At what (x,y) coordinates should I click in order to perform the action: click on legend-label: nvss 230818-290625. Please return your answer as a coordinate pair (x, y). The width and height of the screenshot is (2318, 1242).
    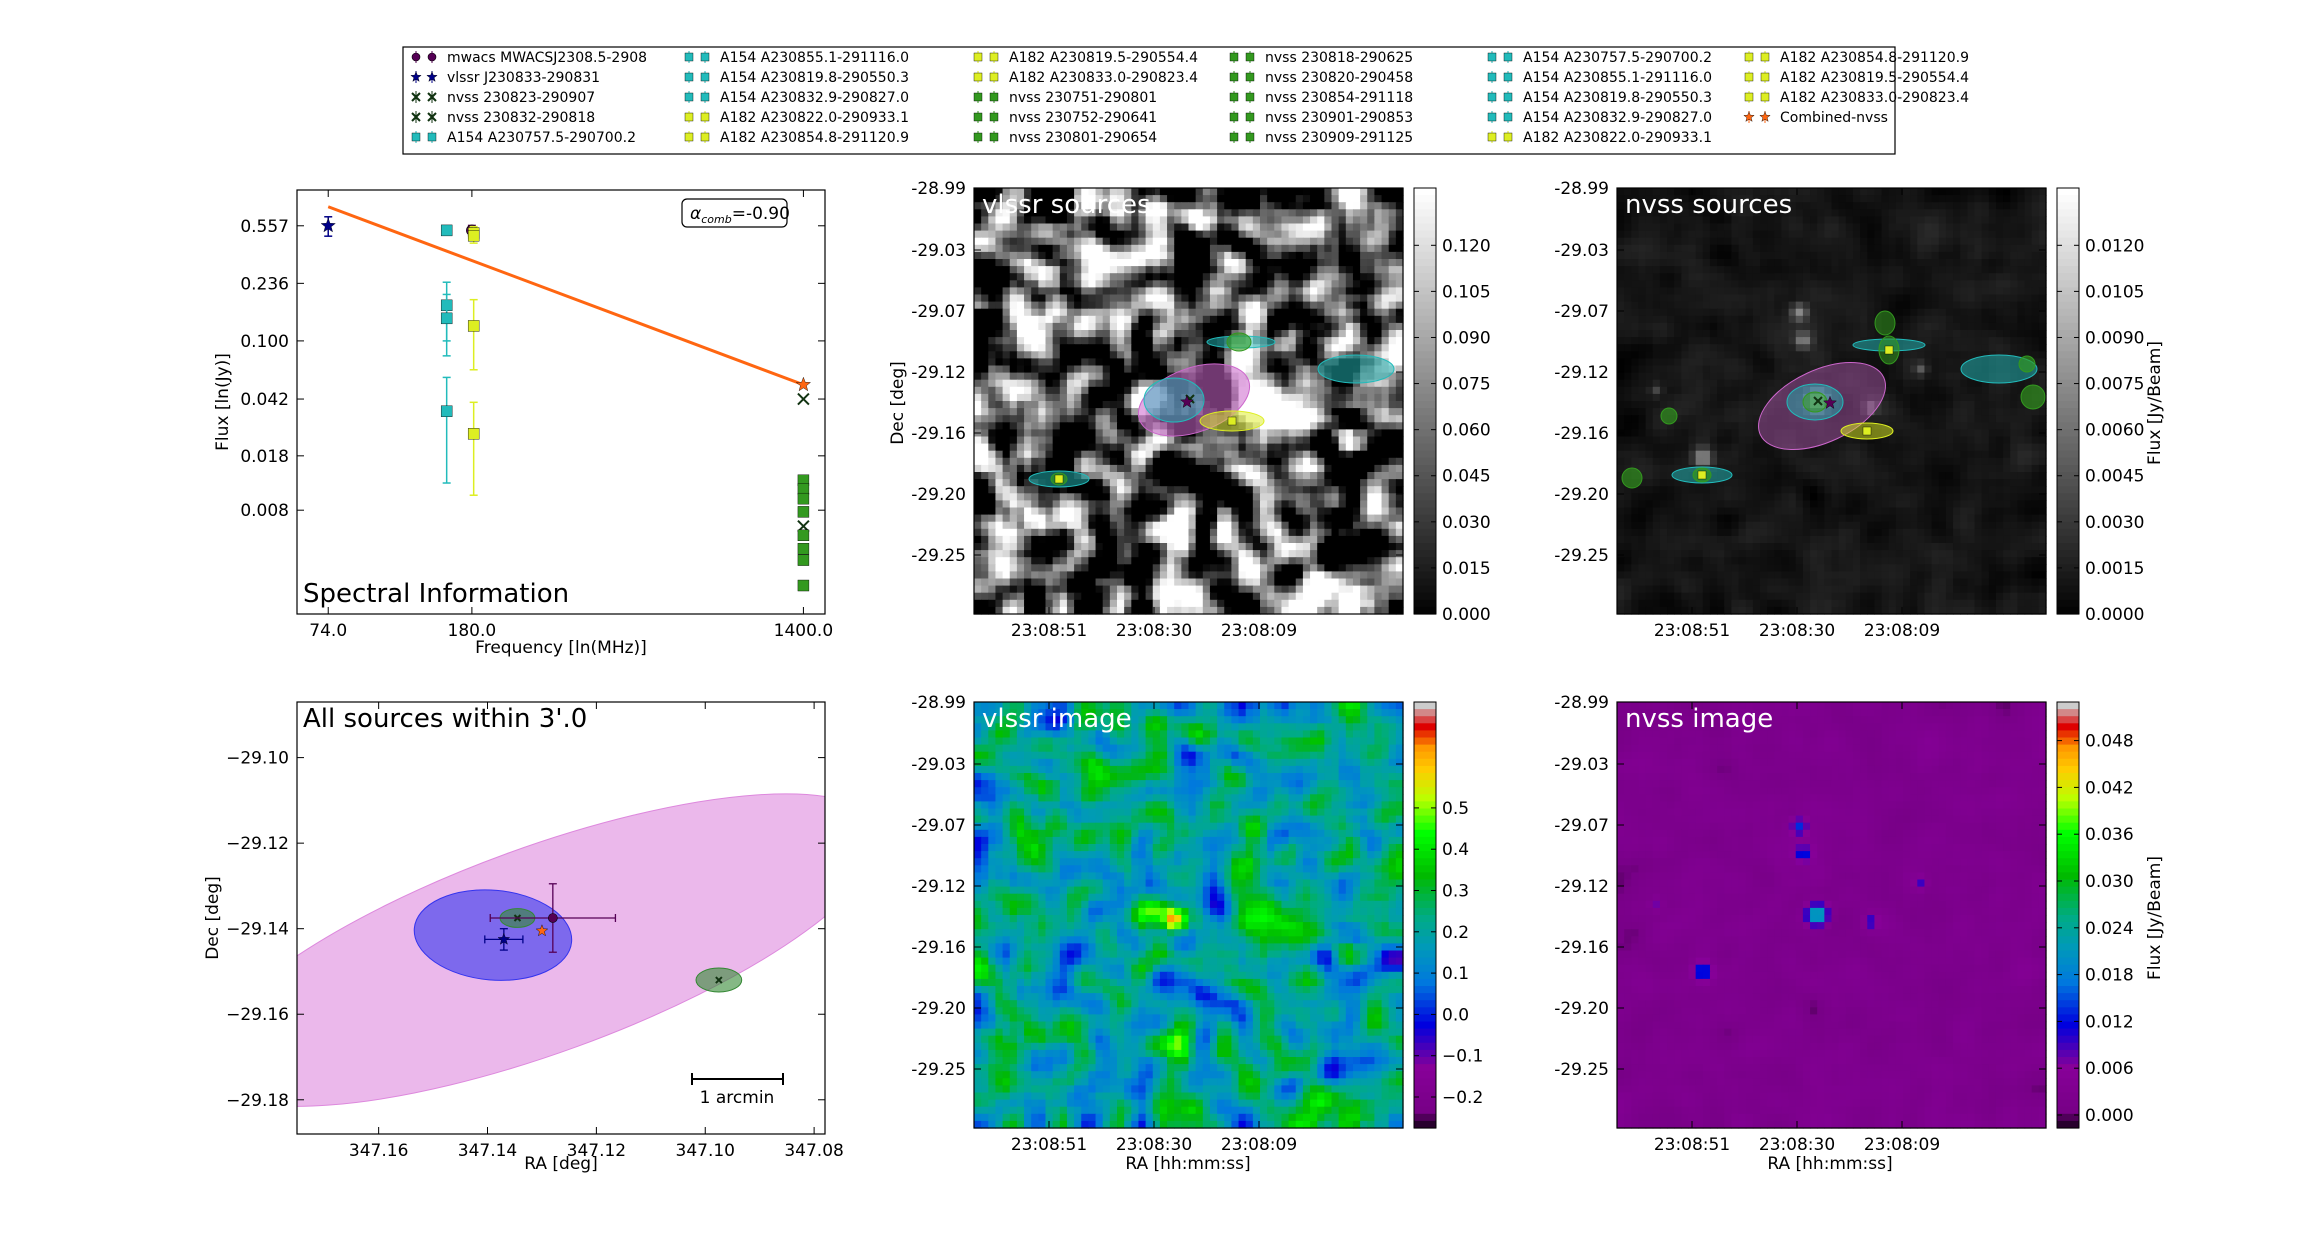
    Looking at the image, I should click on (1339, 58).